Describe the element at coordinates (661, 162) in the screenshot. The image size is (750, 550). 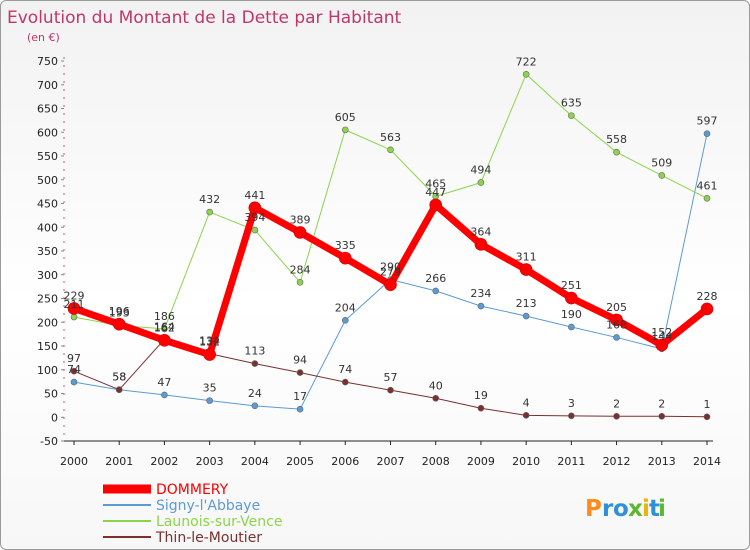
I see `data-label: 509` at that location.